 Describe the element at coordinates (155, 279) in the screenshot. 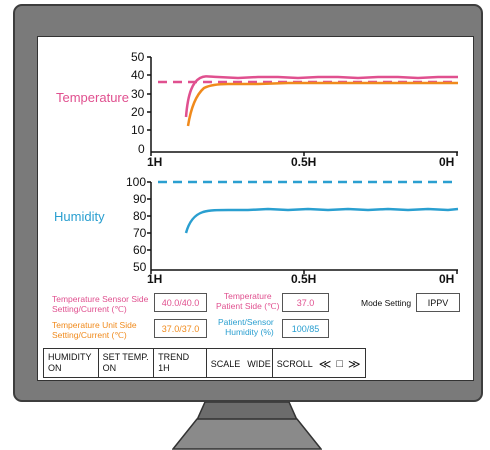

I see `hum-x-tick-1h: 1H` at that location.